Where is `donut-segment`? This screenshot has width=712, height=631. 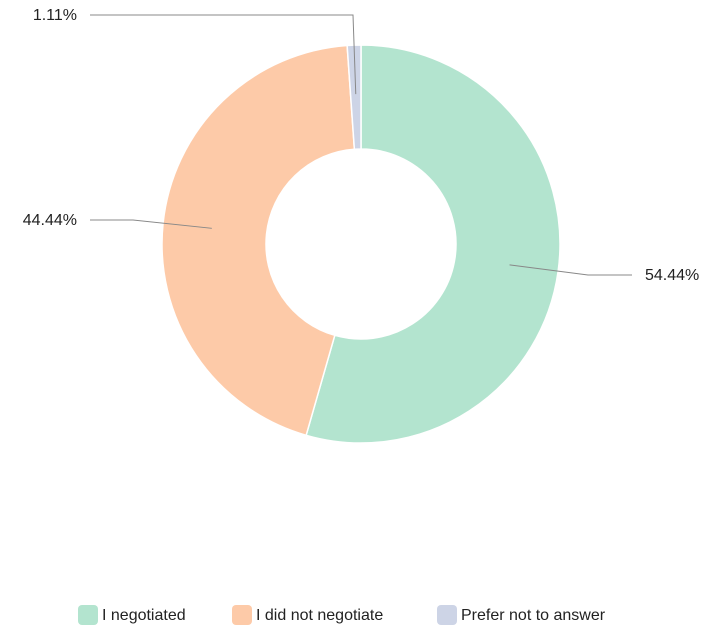 donut-segment is located at coordinates (354, 97).